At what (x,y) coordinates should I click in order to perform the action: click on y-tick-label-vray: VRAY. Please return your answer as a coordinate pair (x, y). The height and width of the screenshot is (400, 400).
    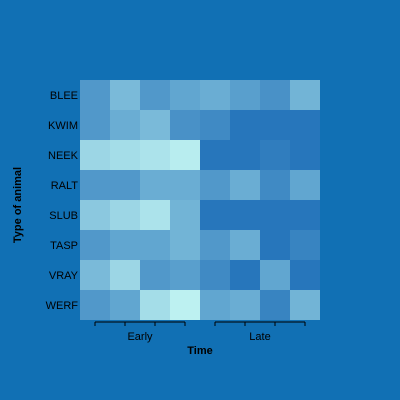
    Looking at the image, I should click on (64, 276).